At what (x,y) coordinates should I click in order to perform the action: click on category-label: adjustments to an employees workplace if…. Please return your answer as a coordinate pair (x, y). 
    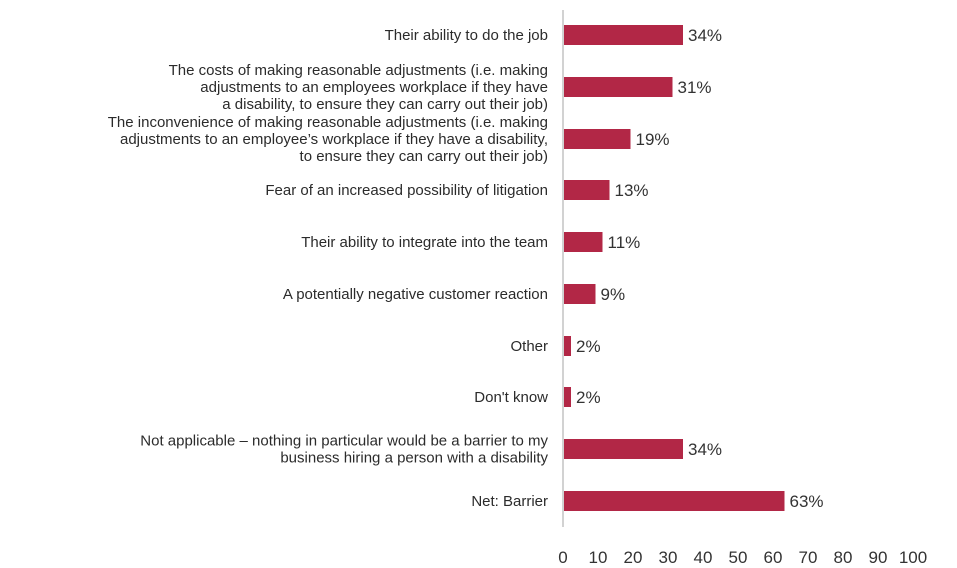
    Looking at the image, I should click on (374, 87).